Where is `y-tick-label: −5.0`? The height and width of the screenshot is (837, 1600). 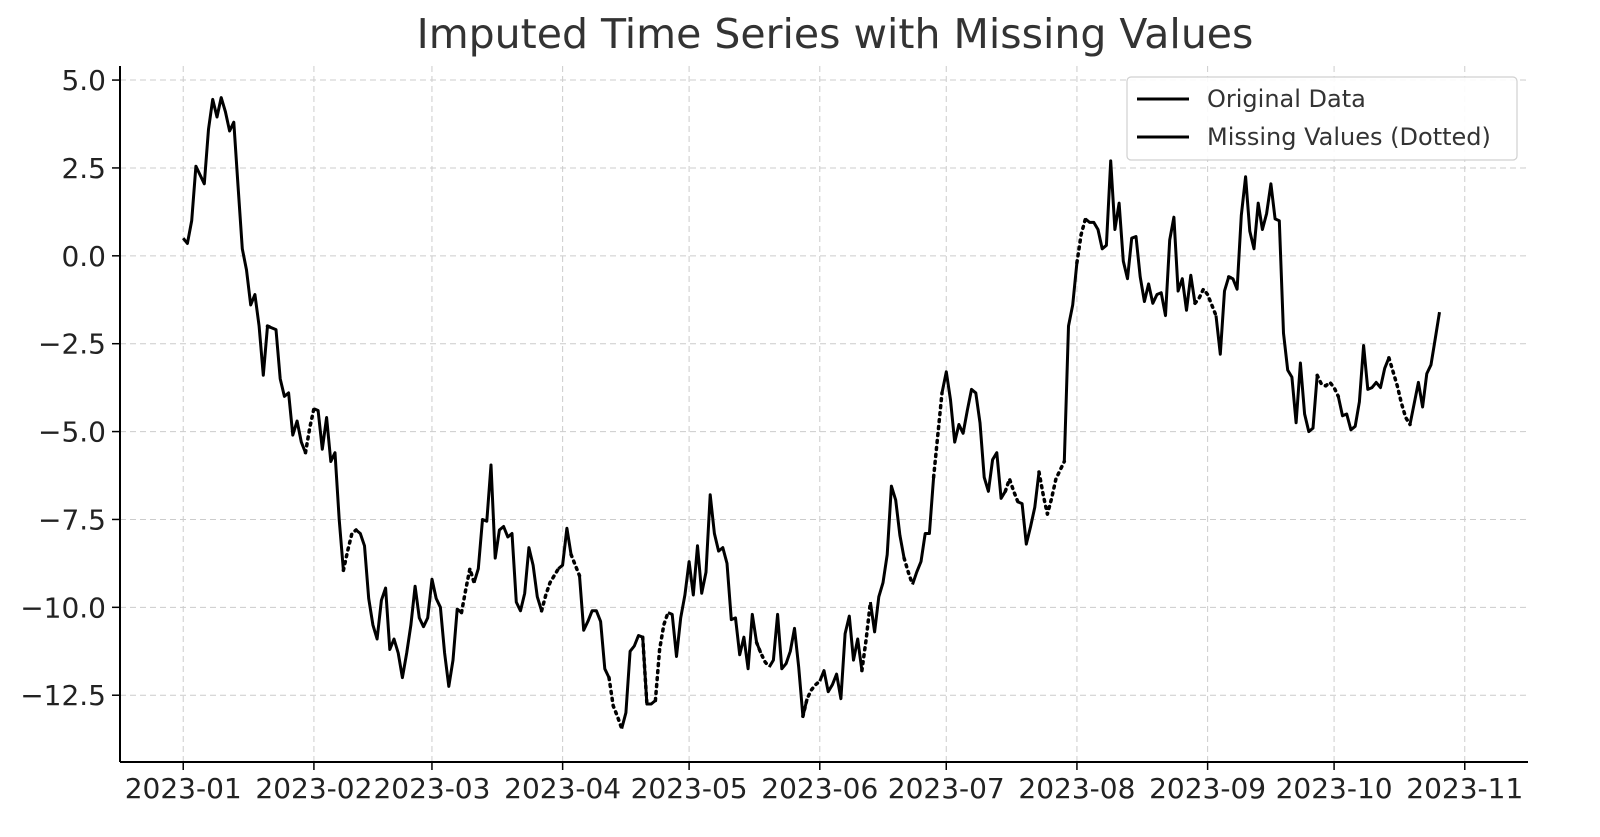
y-tick-label: −5.0 is located at coordinates (72, 432).